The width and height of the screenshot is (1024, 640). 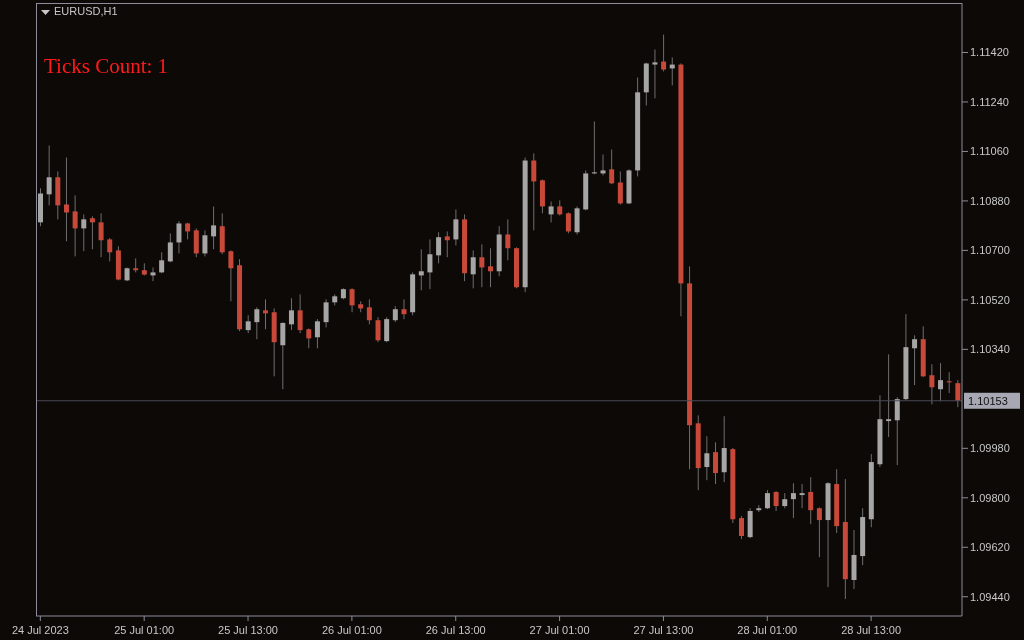 I want to click on x-tick-label: 25 Jul 13:00, so click(x=248, y=630).